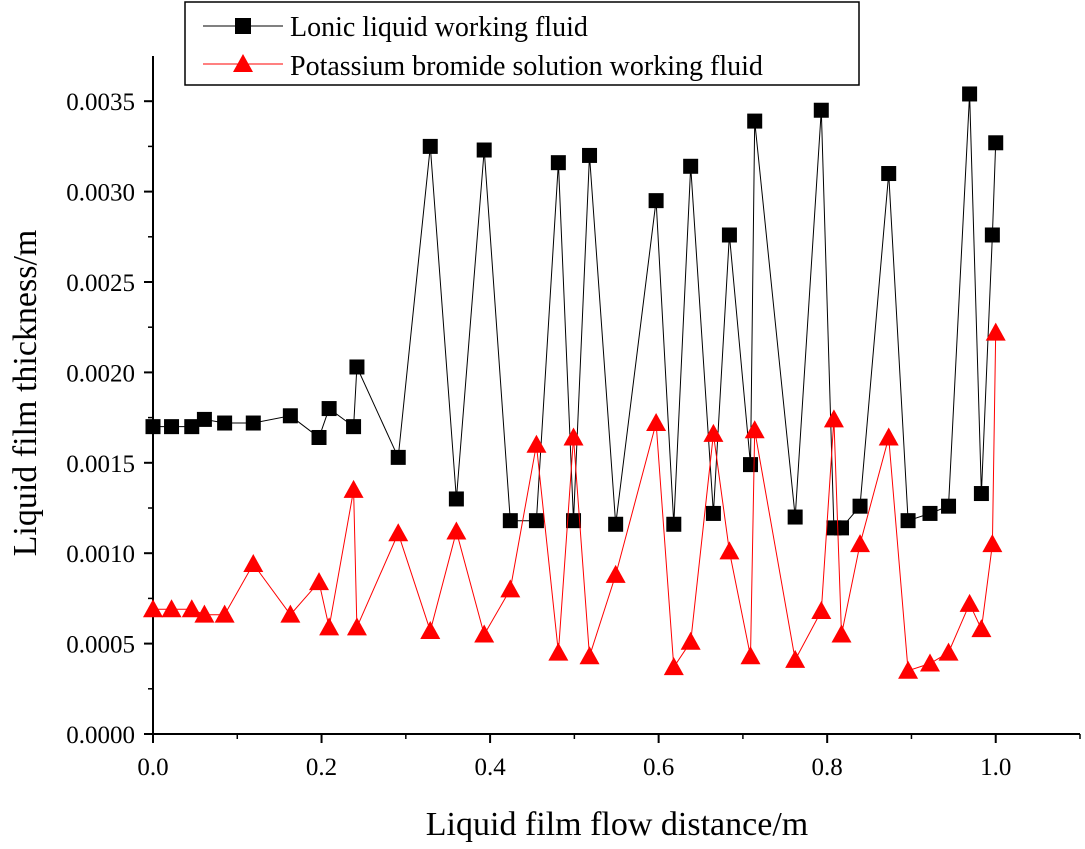  I want to click on y-tick-label: 0.0005, so click(100, 645).